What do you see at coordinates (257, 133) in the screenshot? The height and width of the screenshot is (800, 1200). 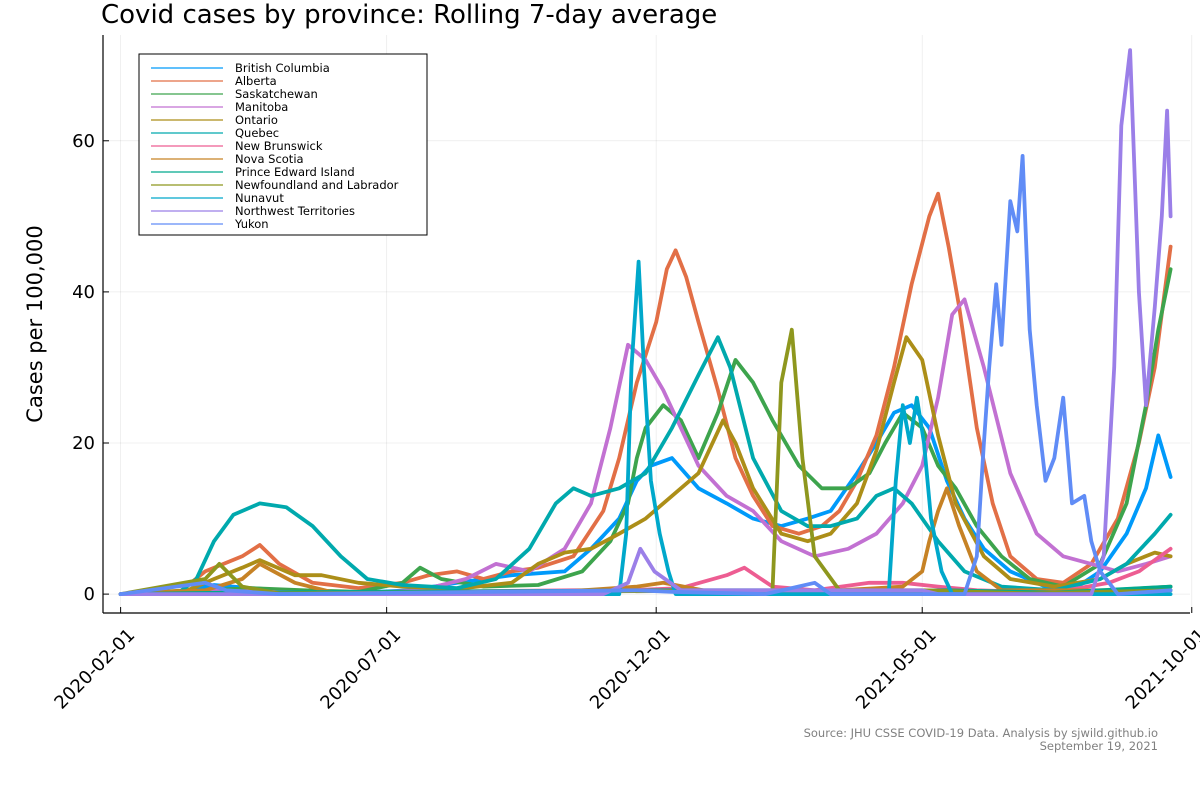 I see `legend-label-quebec: Quebec` at bounding box center [257, 133].